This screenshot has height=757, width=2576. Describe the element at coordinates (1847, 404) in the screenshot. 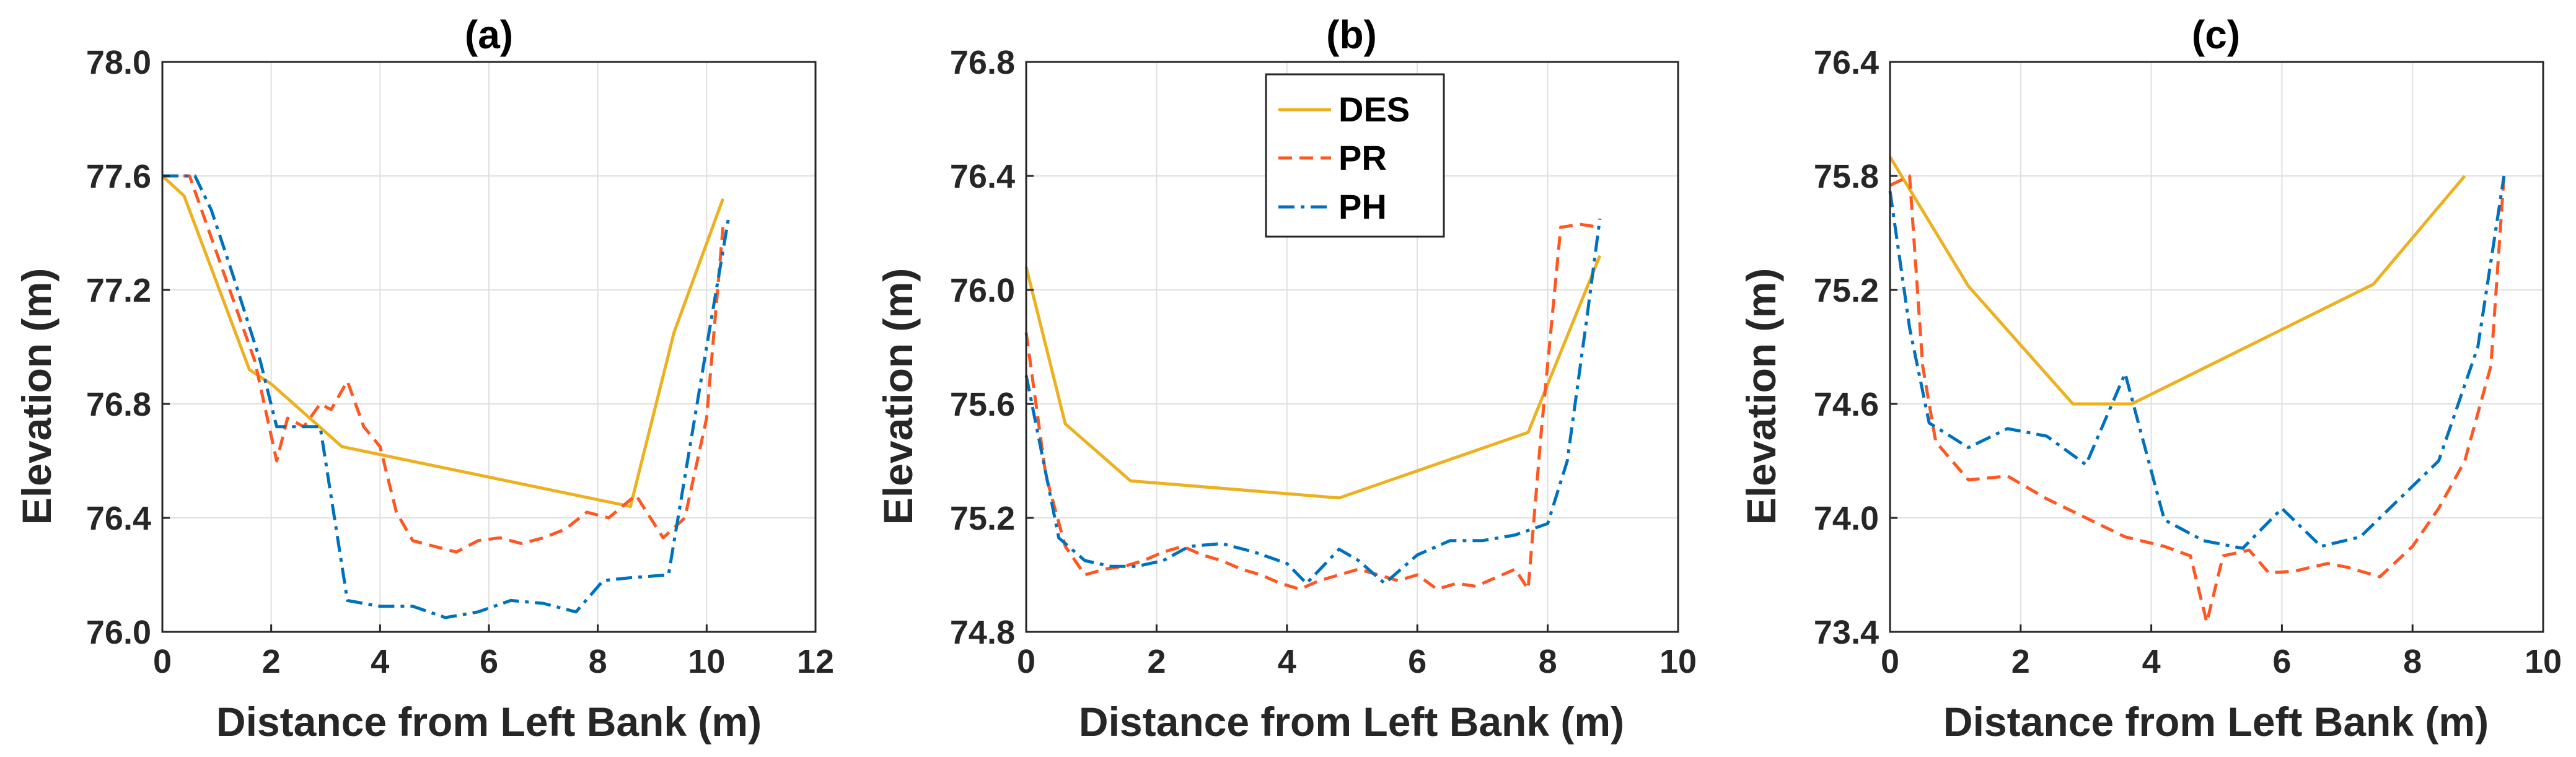

I see `panel-c-ytick-label-2: 74.6` at that location.